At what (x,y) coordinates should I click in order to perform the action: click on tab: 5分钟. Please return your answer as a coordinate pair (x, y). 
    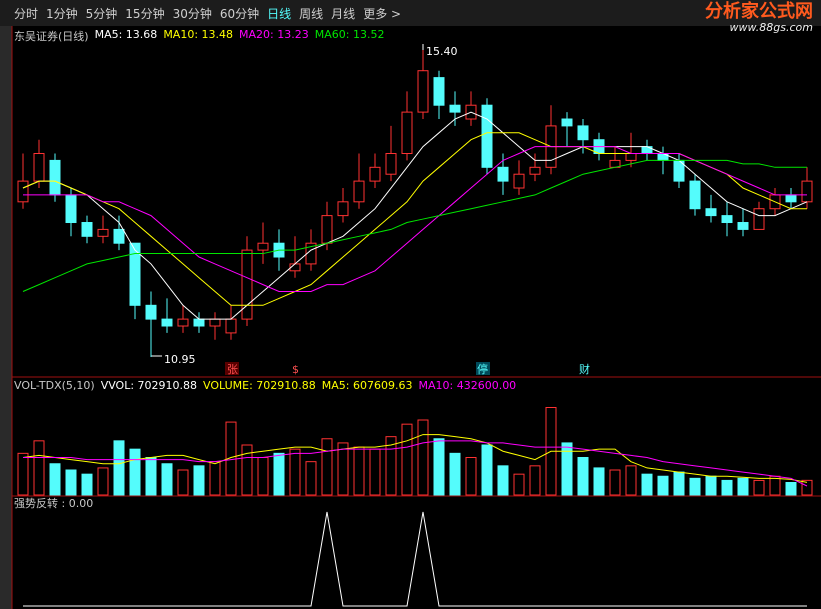
    Looking at the image, I should click on (101, 13).